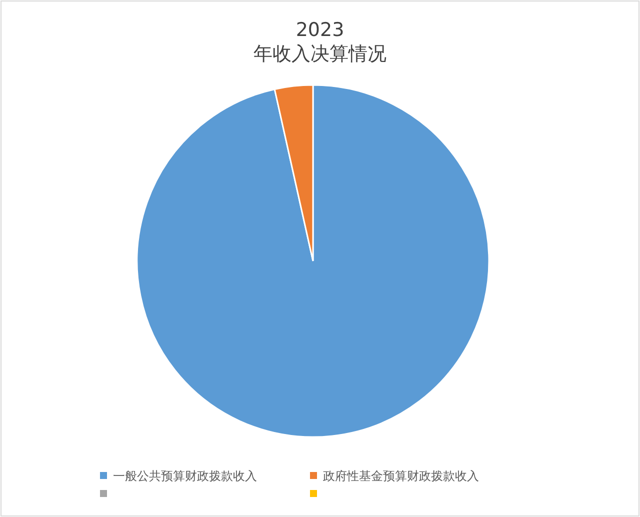 The image size is (640, 517). Describe the element at coordinates (185, 476) in the screenshot. I see `legend-label: 一般公共预算财政拨款收入` at that location.